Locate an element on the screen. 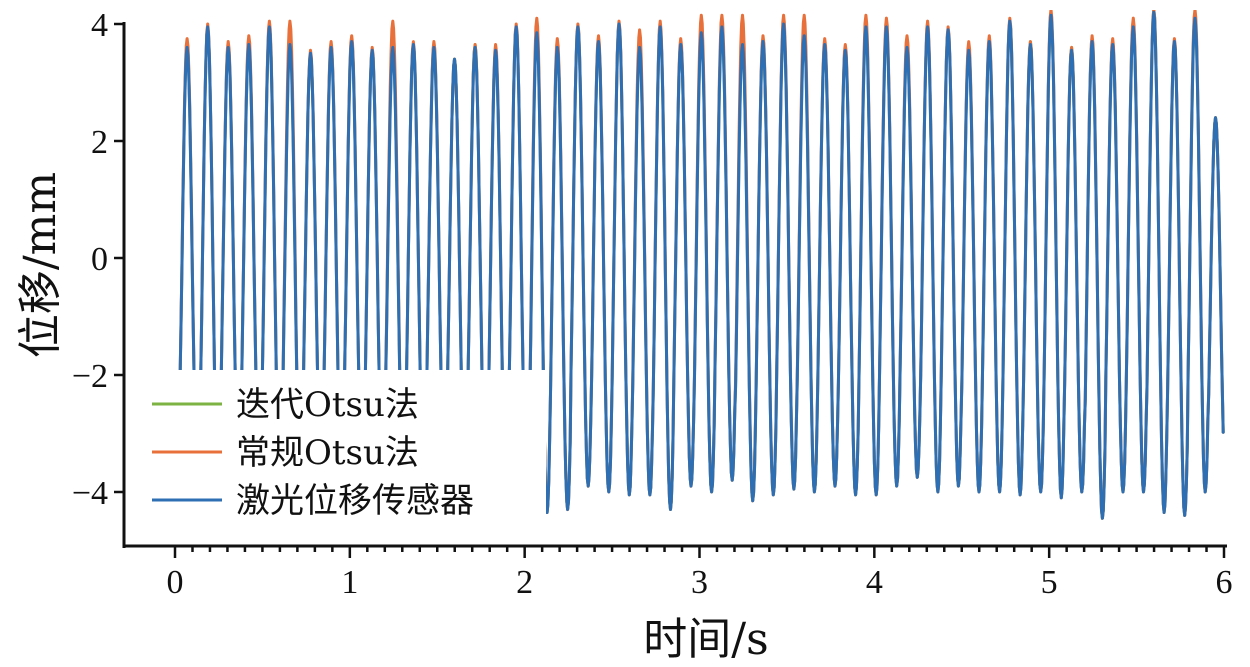 This screenshot has width=1250, height=667. legend-background is located at coordinates (336, 456).